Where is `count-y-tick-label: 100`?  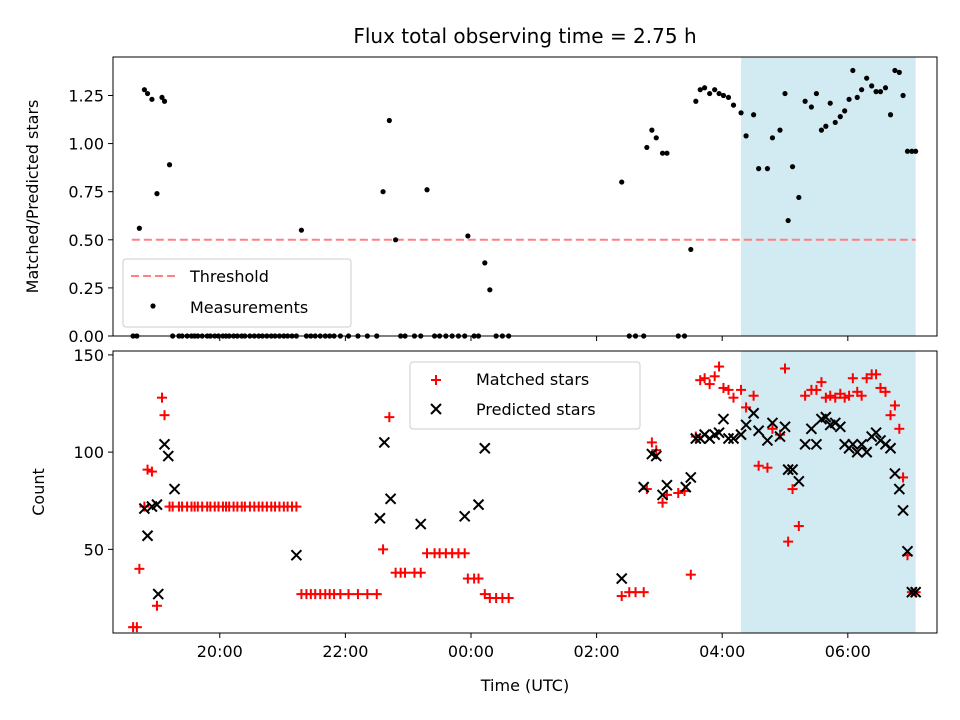 count-y-tick-label: 100 is located at coordinates (88, 452).